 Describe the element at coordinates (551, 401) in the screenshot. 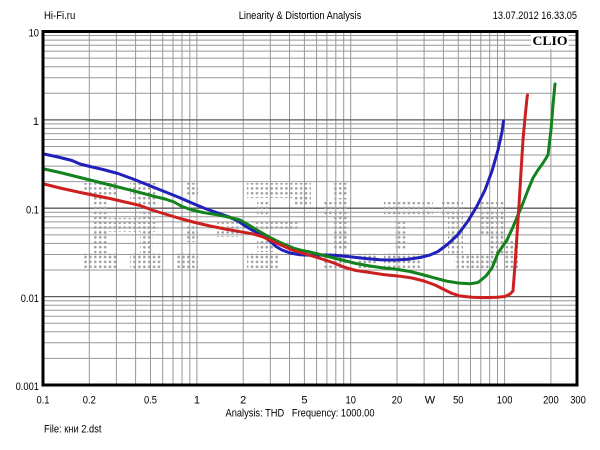

I see `svg-text: 200` at that location.